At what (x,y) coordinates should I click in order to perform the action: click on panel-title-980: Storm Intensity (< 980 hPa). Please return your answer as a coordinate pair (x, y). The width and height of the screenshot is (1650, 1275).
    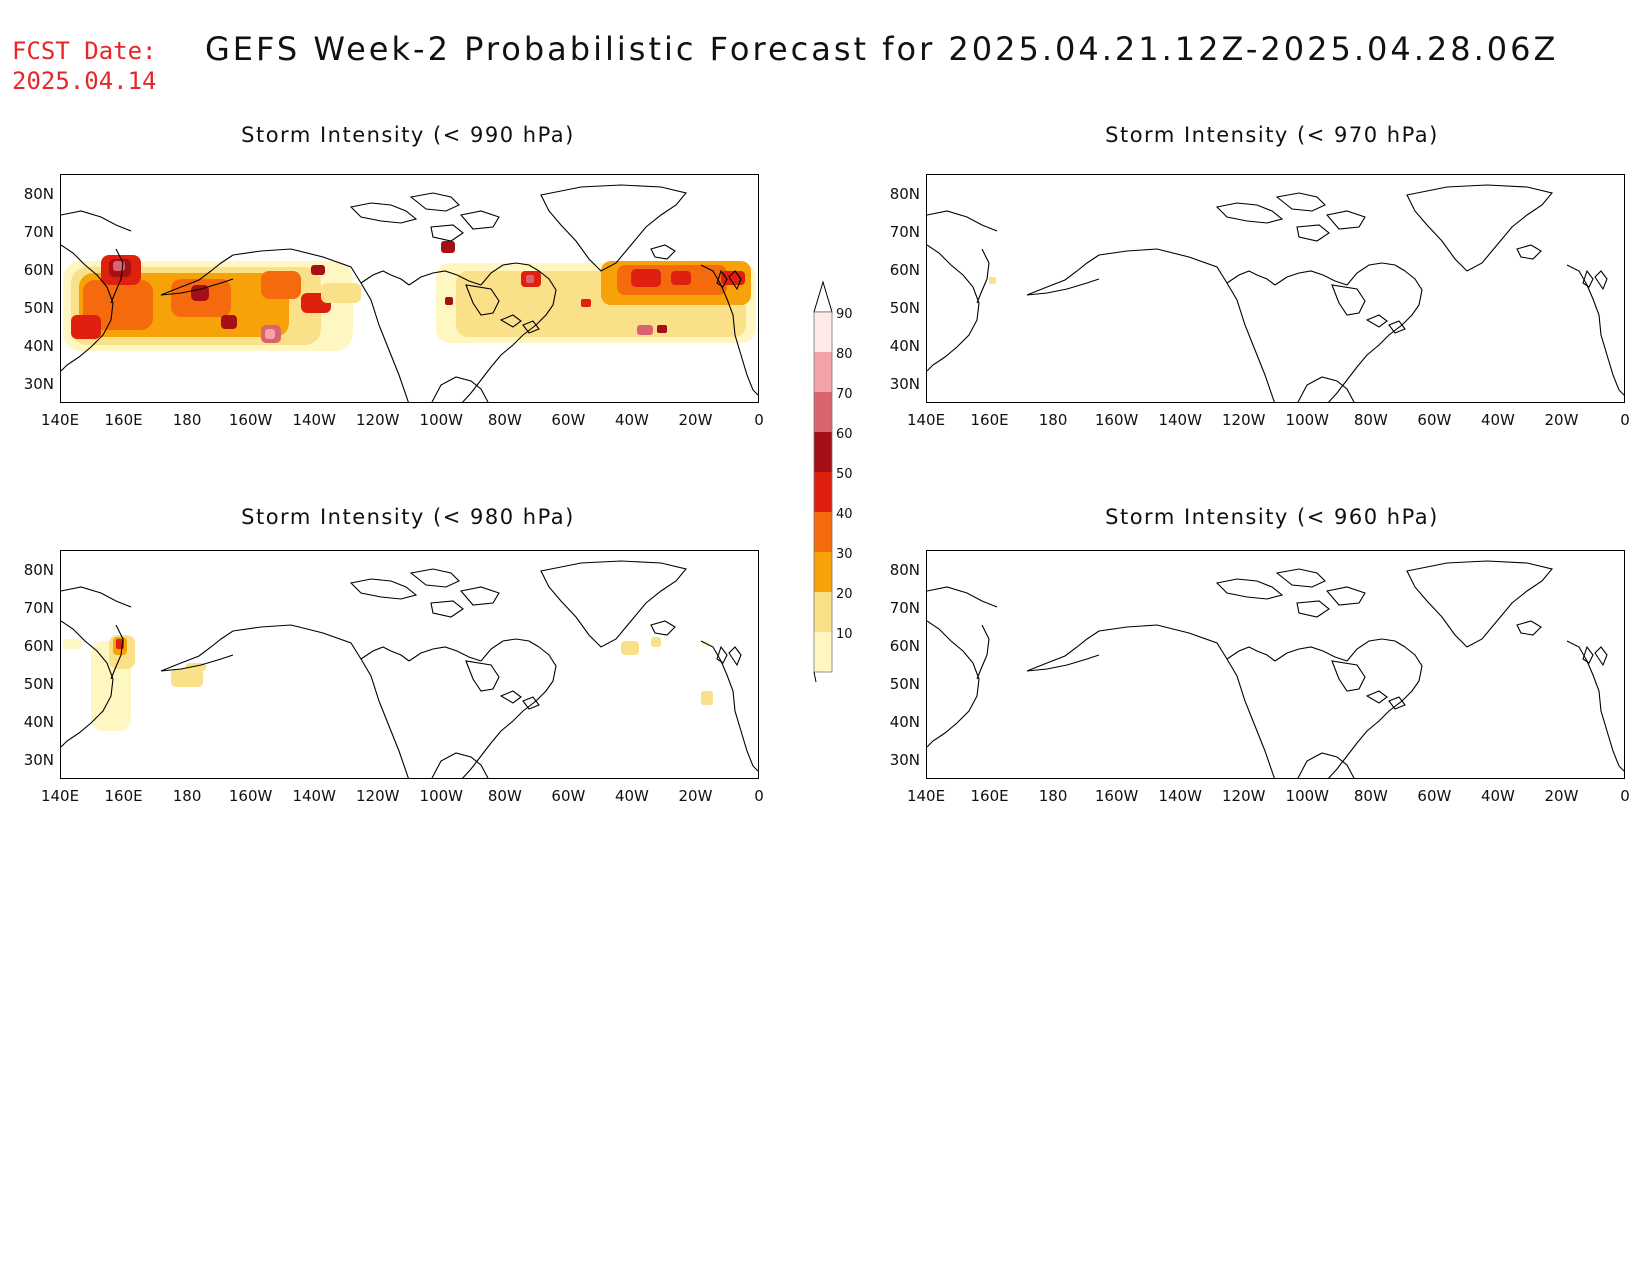
    Looking at the image, I should click on (408, 517).